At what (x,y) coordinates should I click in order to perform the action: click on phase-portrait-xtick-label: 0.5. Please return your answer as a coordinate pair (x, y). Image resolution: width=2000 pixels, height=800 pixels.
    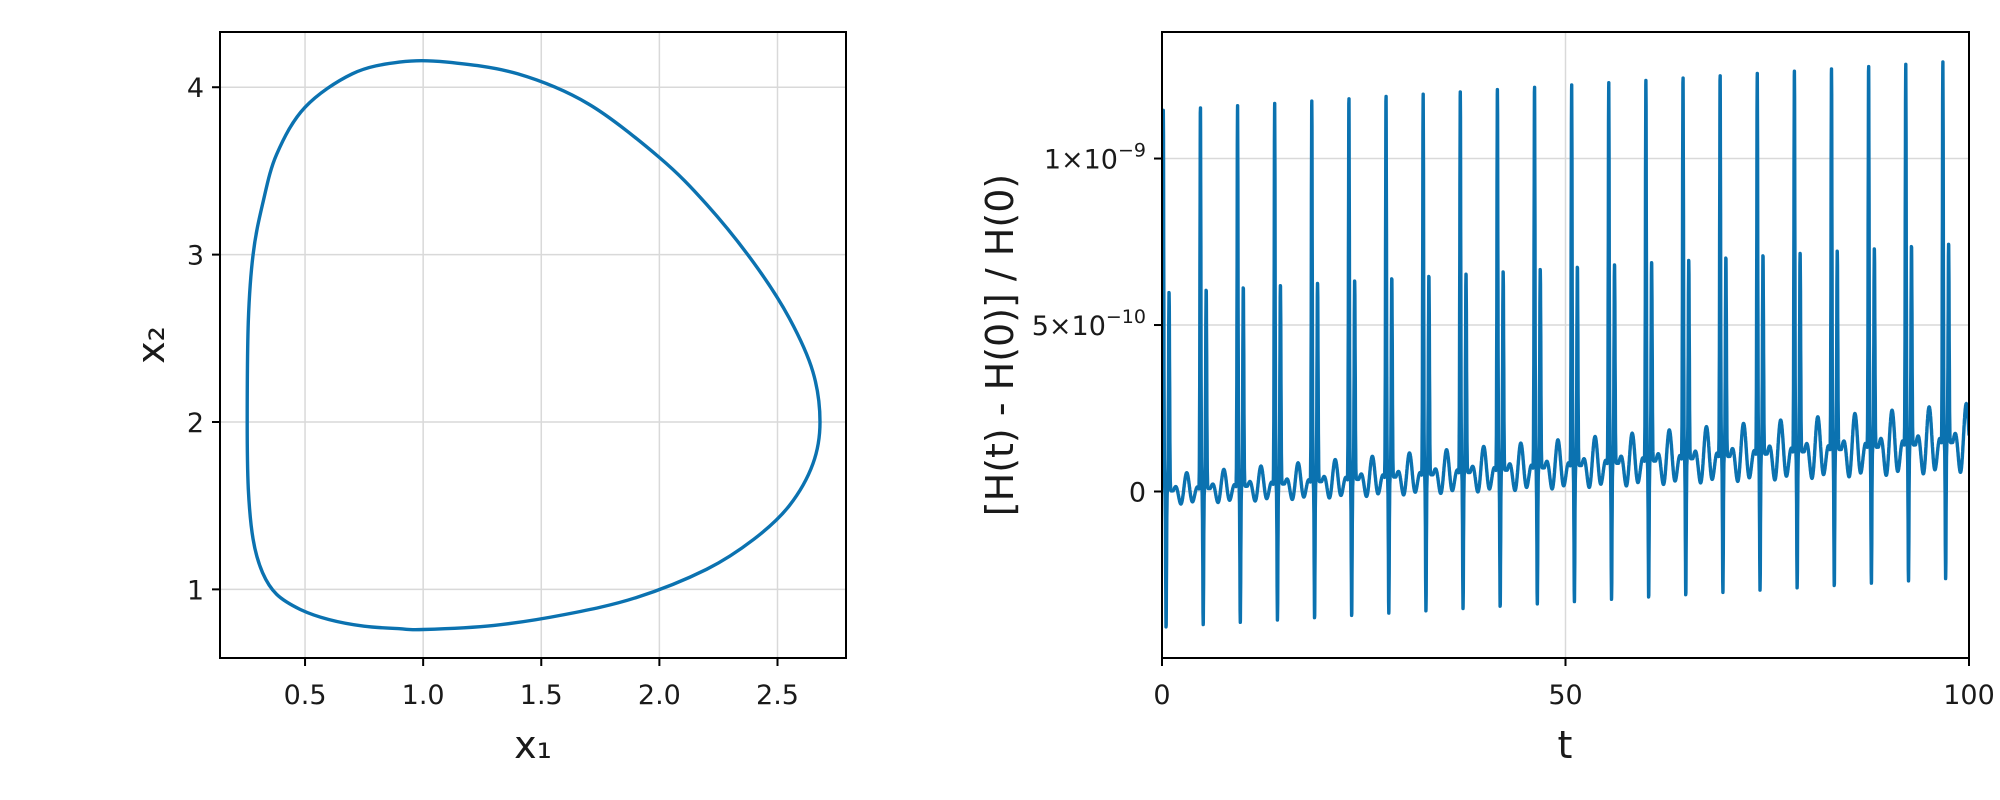
    Looking at the image, I should click on (305, 695).